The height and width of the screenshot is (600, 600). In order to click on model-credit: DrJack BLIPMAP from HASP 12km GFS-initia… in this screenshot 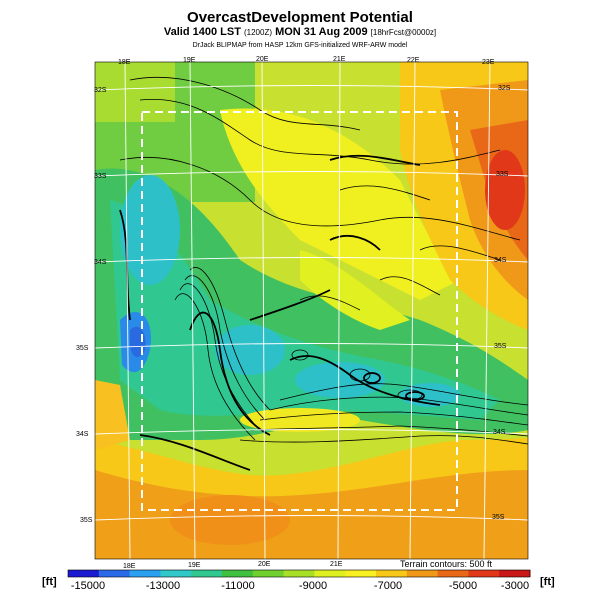, I will do `click(300, 45)`.